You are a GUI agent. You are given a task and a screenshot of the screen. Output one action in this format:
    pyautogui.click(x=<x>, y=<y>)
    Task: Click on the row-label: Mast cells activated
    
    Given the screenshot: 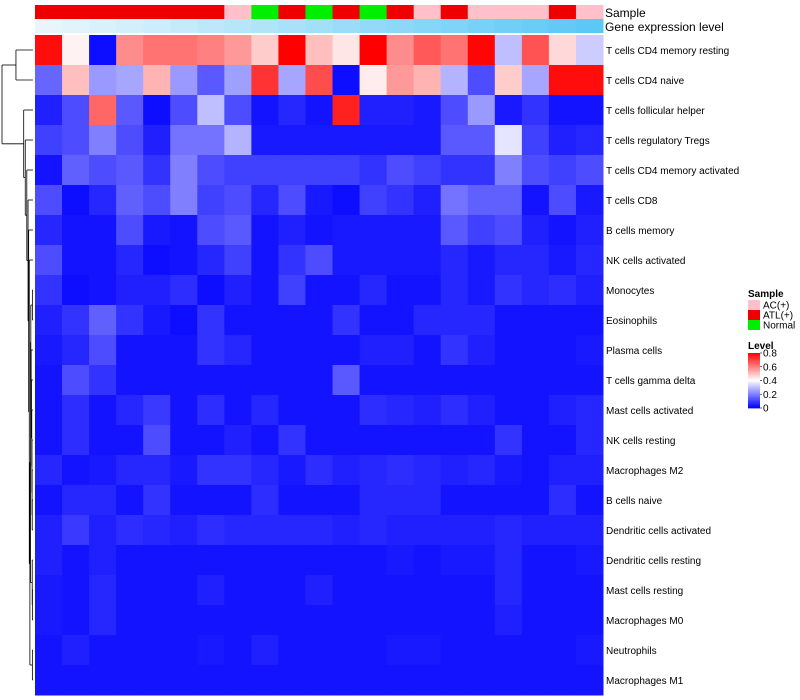 What is the action you would take?
    pyautogui.click(x=649, y=411)
    